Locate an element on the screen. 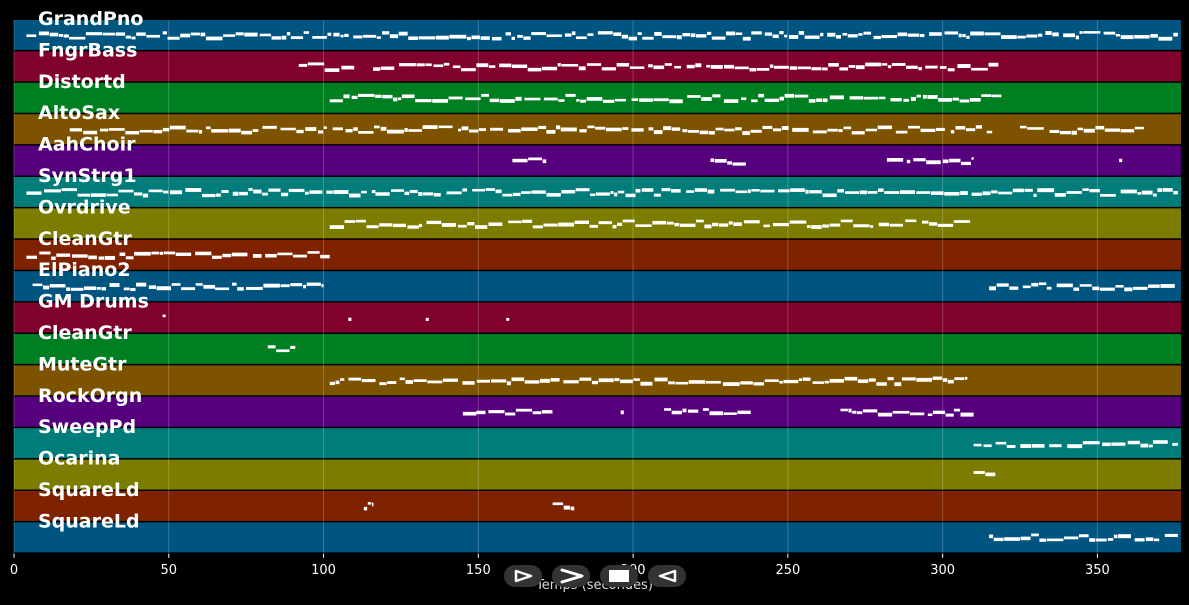 This screenshot has height=605, width=1189. track-label: SweepPd is located at coordinates (87, 427).